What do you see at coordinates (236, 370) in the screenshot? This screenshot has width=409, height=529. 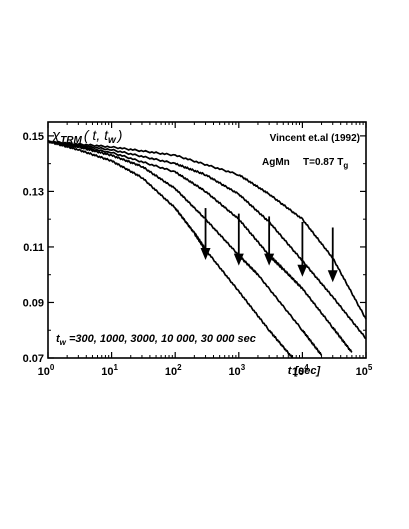 I see `x-tick-label: 10³` at bounding box center [236, 370].